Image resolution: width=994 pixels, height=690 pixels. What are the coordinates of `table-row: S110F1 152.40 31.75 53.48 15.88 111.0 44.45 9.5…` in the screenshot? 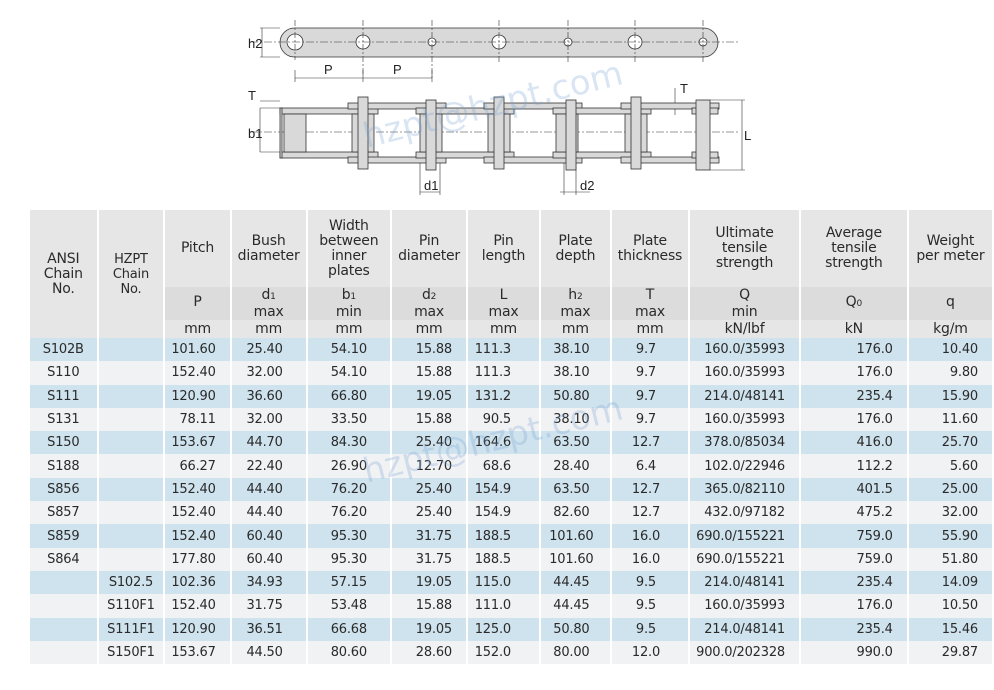 It's located at (512, 606).